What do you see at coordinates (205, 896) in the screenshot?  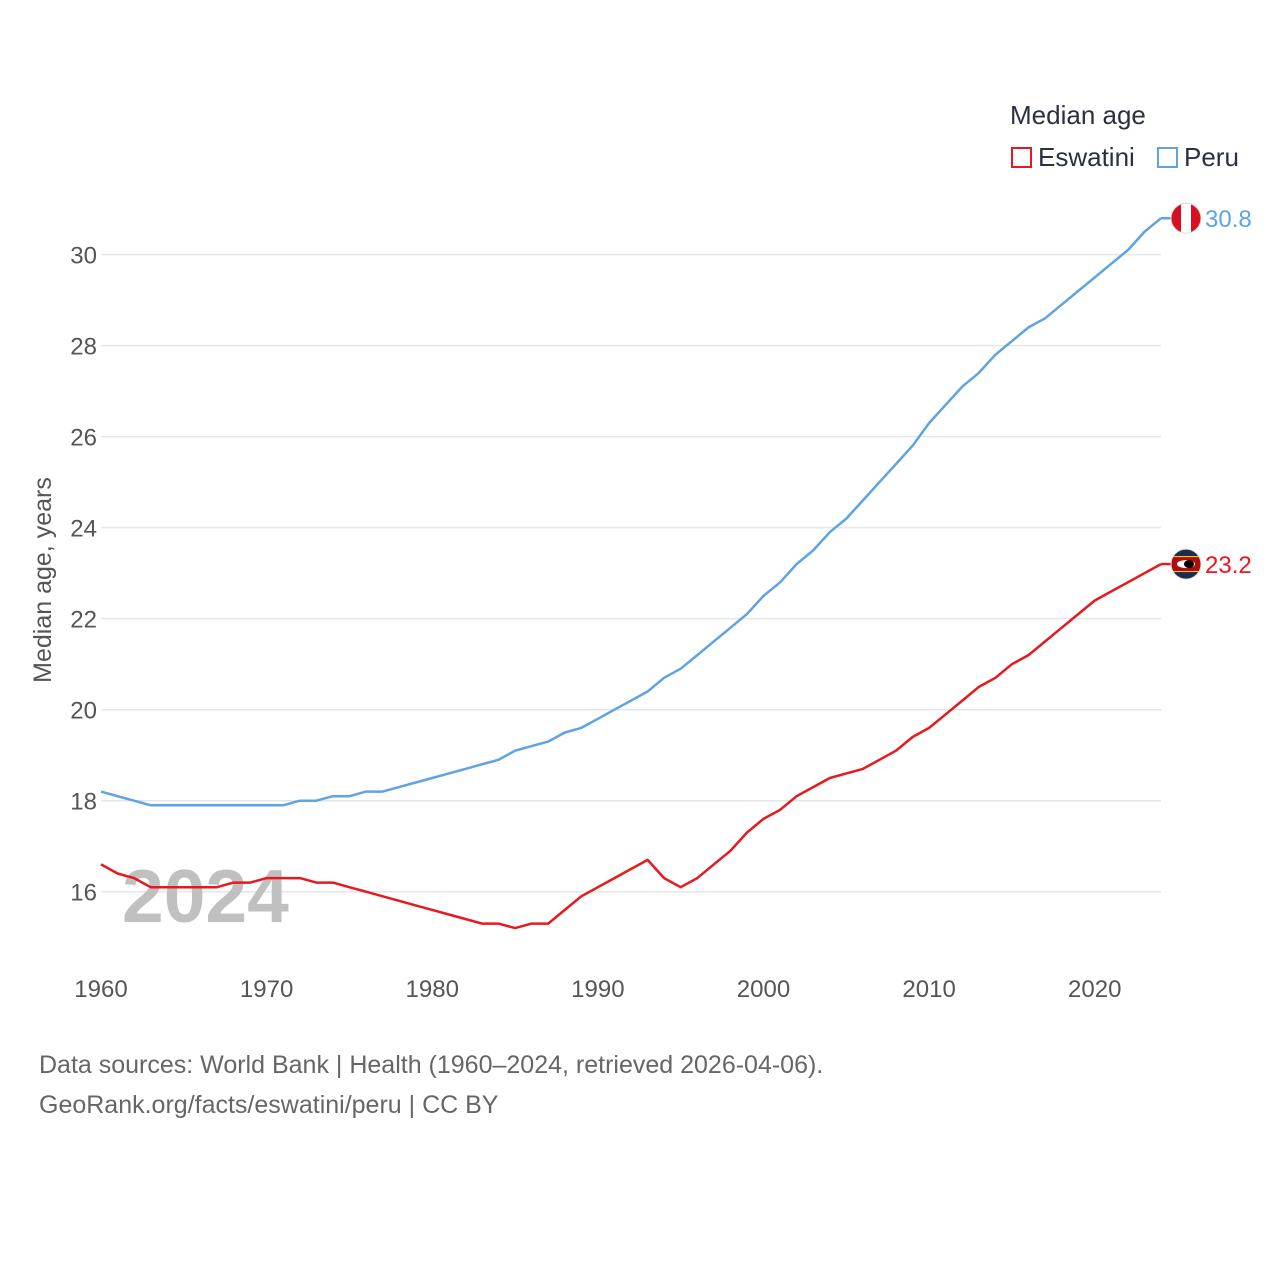 I see `year-watermark: 2024` at bounding box center [205, 896].